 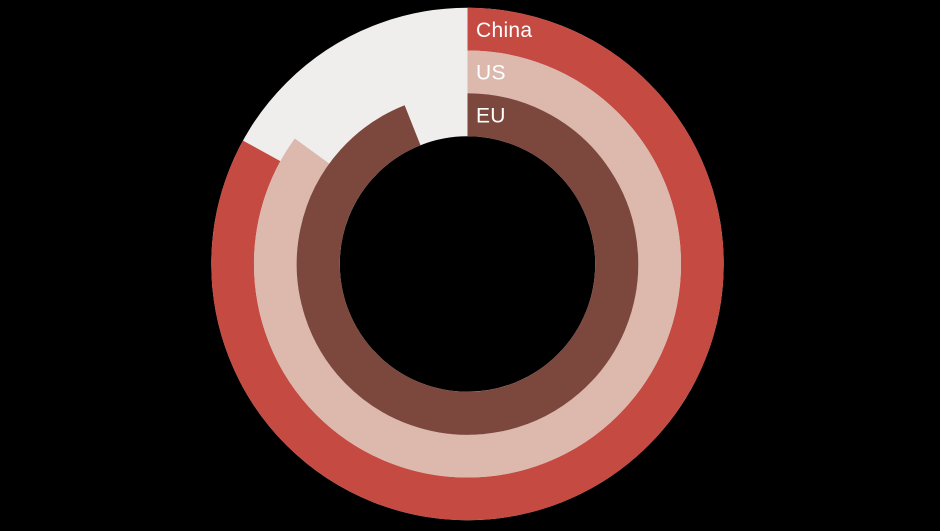 What do you see at coordinates (491, 73) in the screenshot?
I see `ring-label-us: US` at bounding box center [491, 73].